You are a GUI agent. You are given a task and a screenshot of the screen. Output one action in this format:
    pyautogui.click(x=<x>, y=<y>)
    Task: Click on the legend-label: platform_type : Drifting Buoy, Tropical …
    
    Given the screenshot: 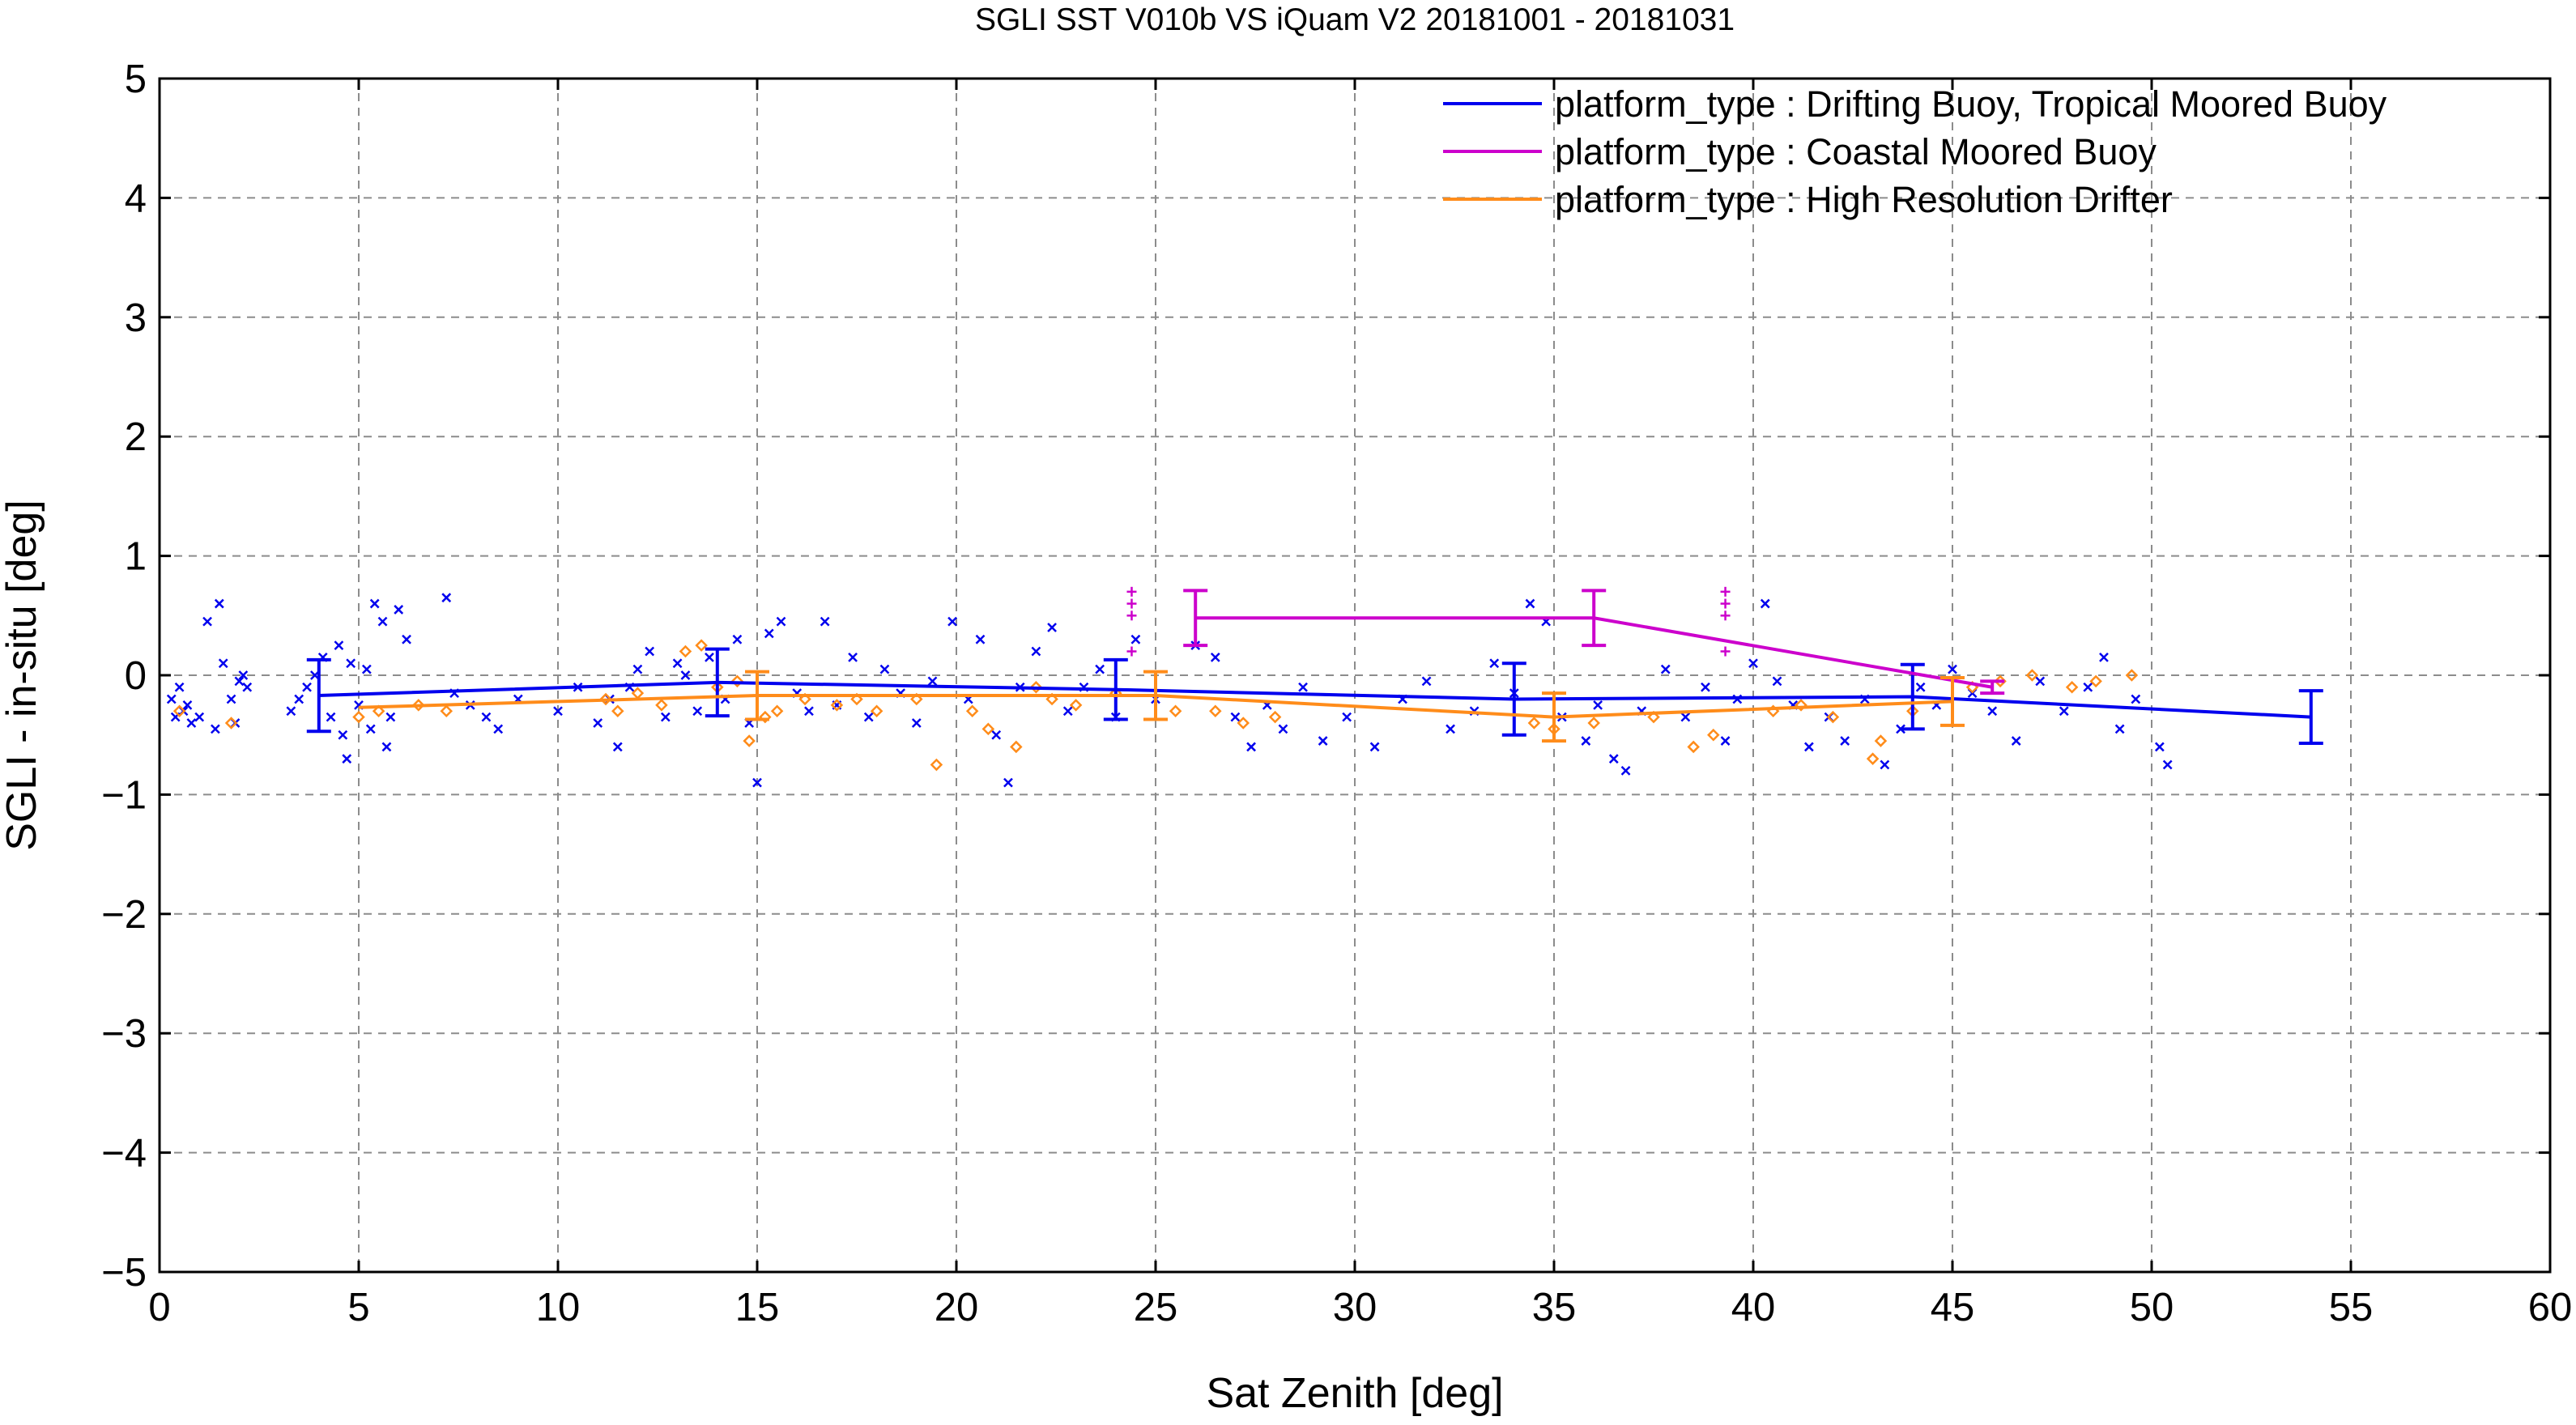 What is the action you would take?
    pyautogui.click(x=1971, y=104)
    